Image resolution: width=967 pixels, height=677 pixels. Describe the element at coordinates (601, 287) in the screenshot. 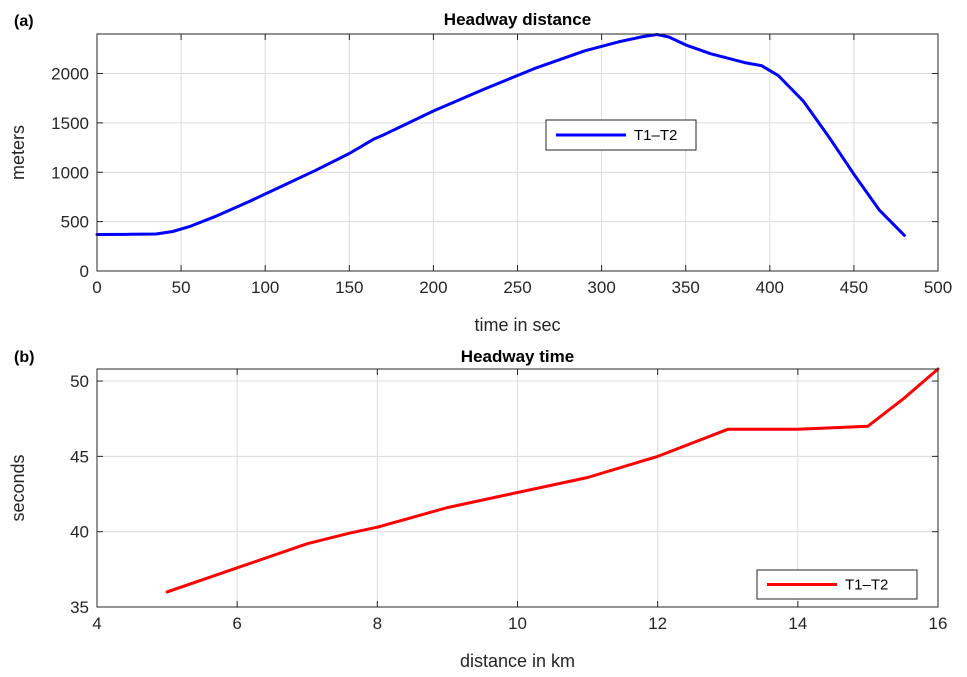

I see `x-tick-label: 300` at that location.